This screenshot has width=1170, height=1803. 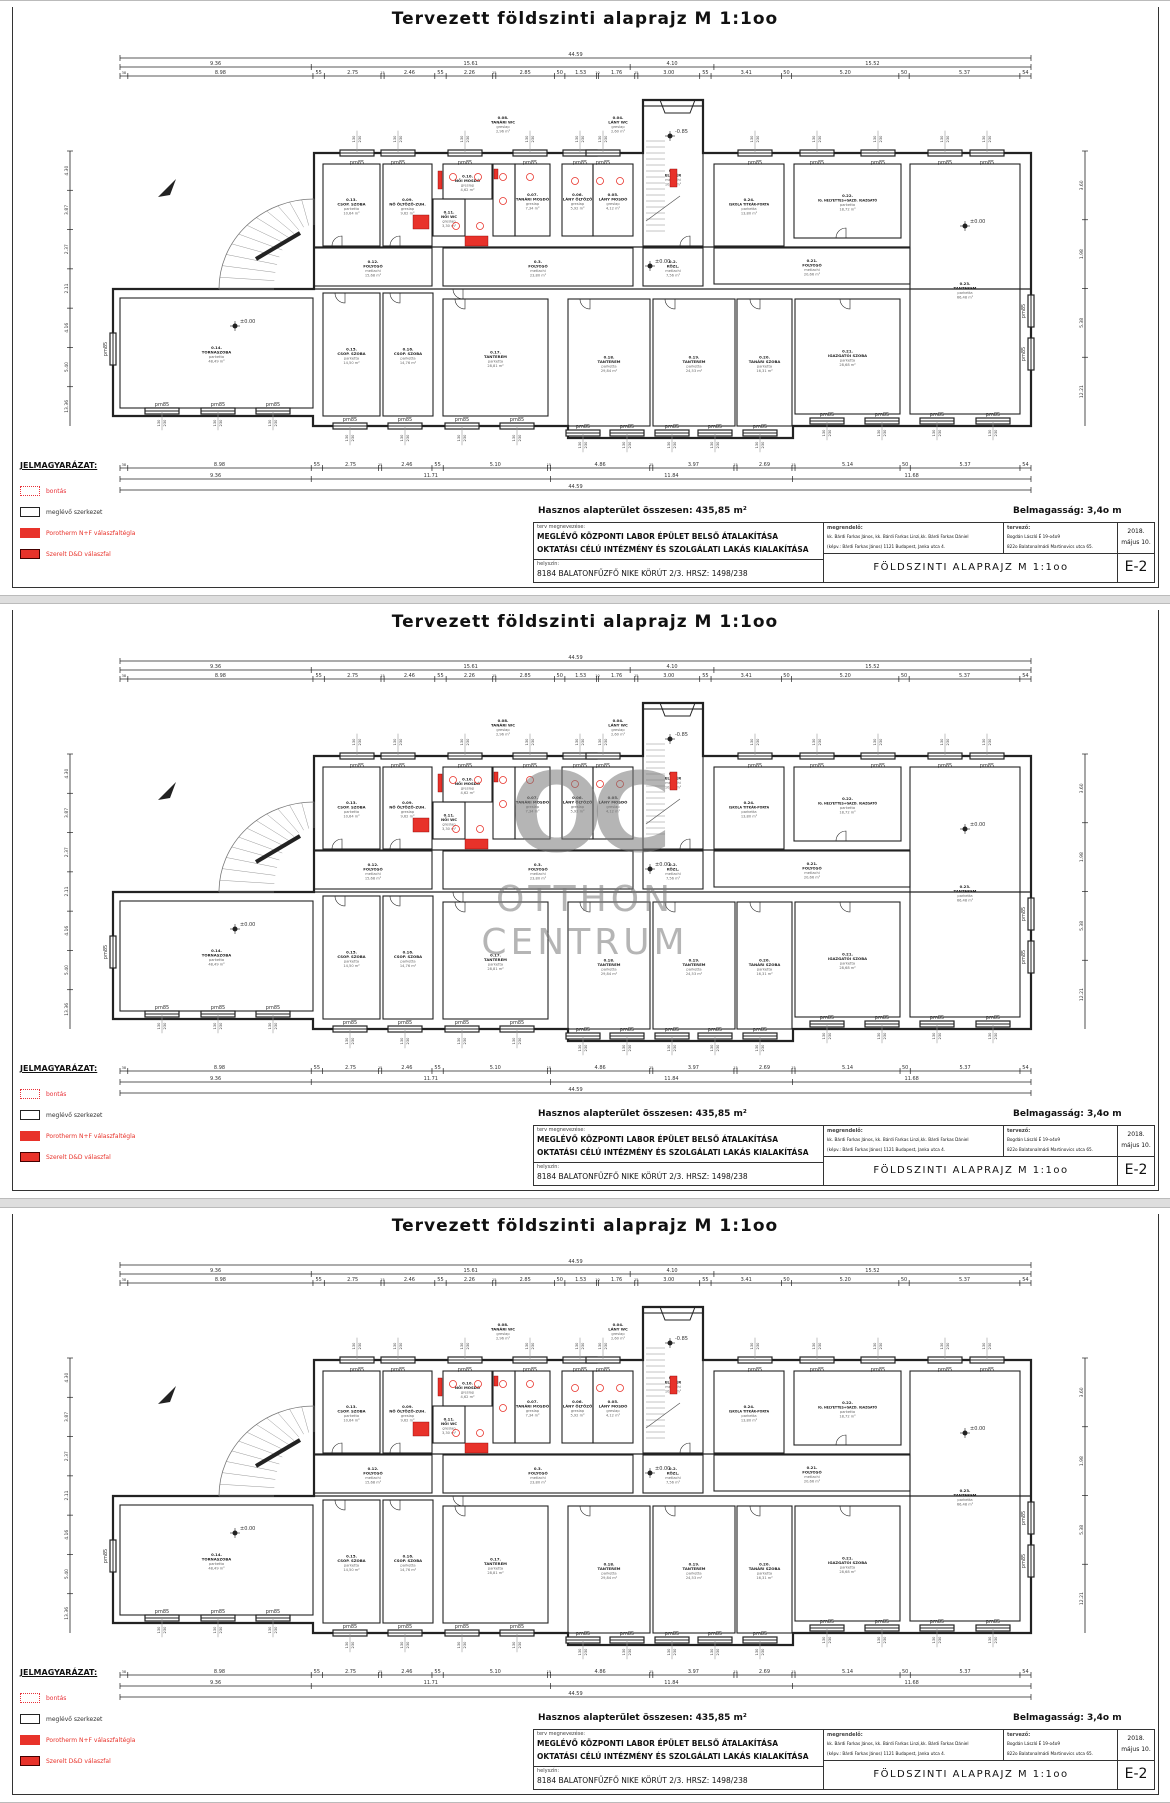 What do you see at coordinates (1067, 511) in the screenshot?
I see `ceiling-height: Belmagasság: 3,4o m` at bounding box center [1067, 511].